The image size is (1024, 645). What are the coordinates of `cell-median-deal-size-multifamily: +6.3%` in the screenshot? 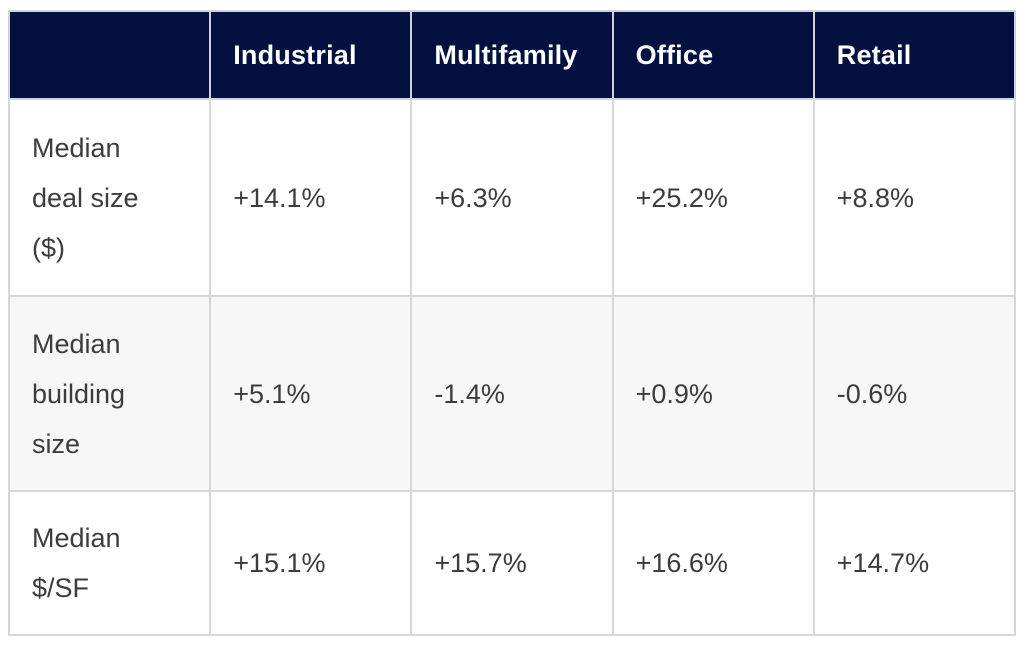 It's located at (512, 197).